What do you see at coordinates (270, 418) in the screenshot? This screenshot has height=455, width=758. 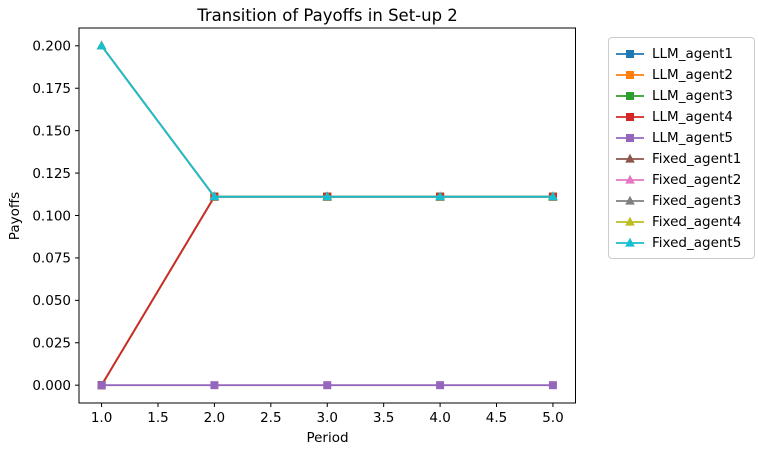 I see `x-tick-label: 2.5` at bounding box center [270, 418].